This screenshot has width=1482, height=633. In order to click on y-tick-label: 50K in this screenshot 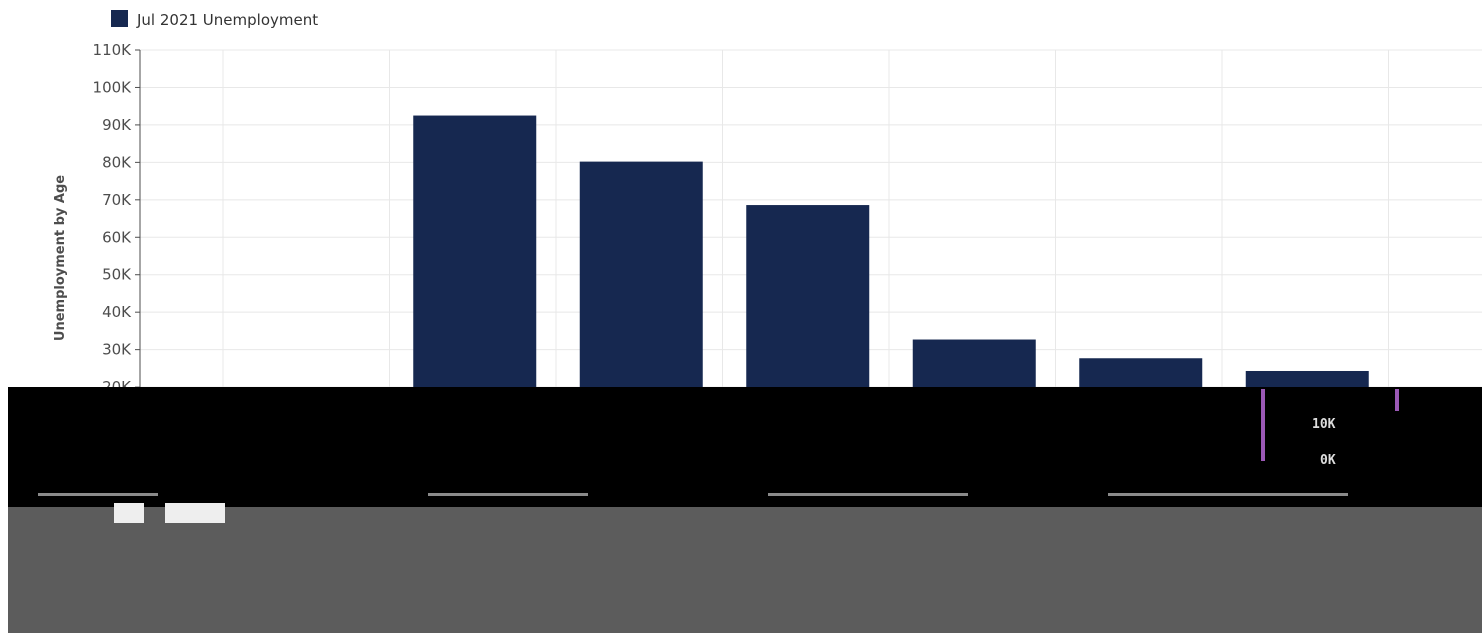, I will do `click(117, 275)`.